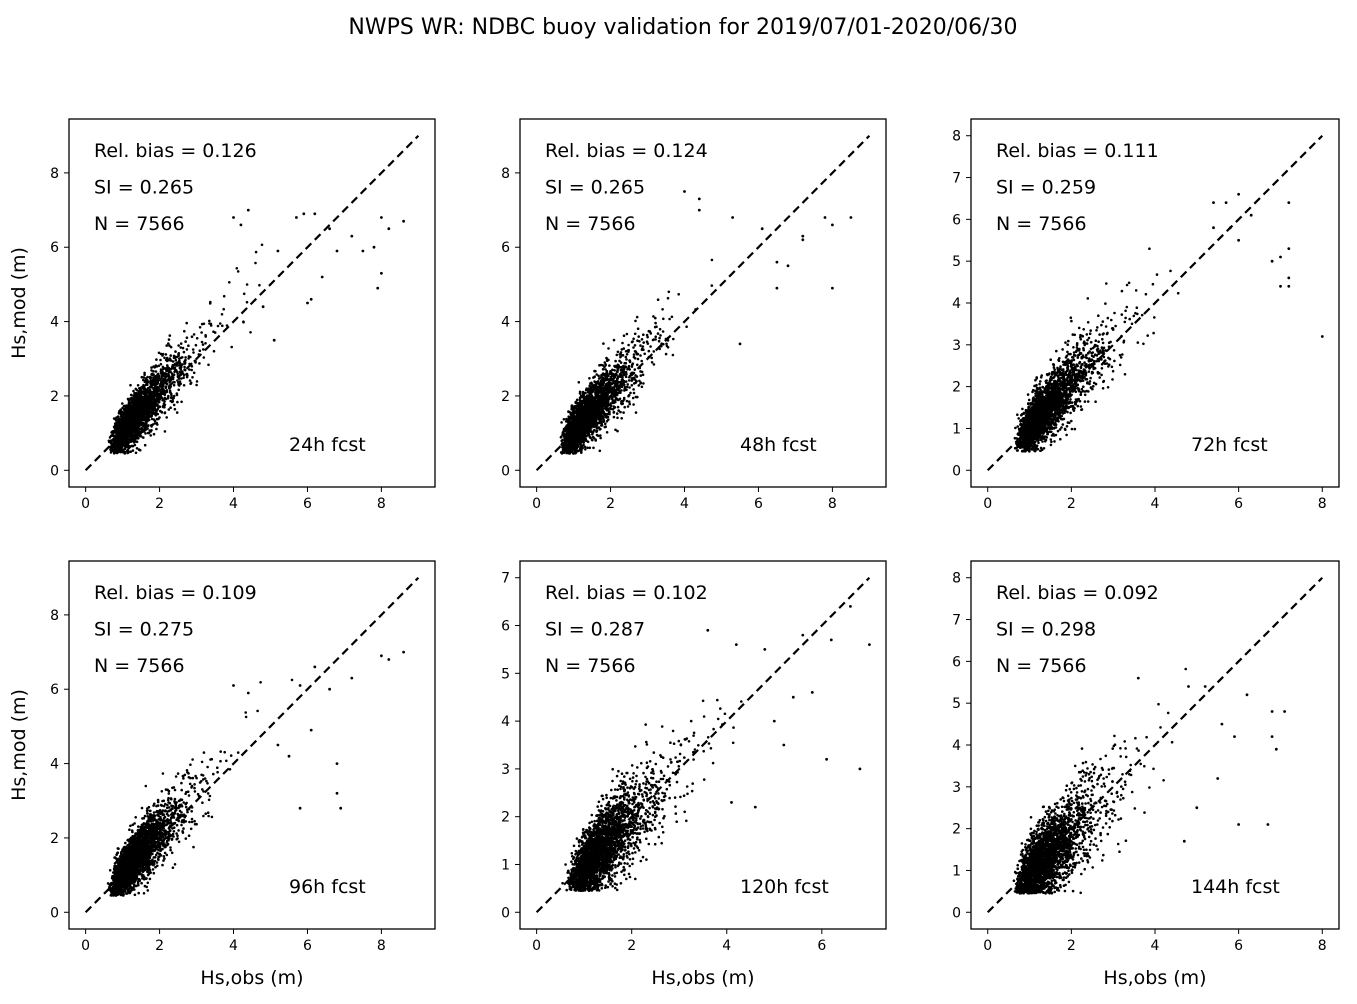 This screenshot has height=1004, width=1357. Describe the element at coordinates (252, 303) in the screenshot. I see `axes-frame` at that location.